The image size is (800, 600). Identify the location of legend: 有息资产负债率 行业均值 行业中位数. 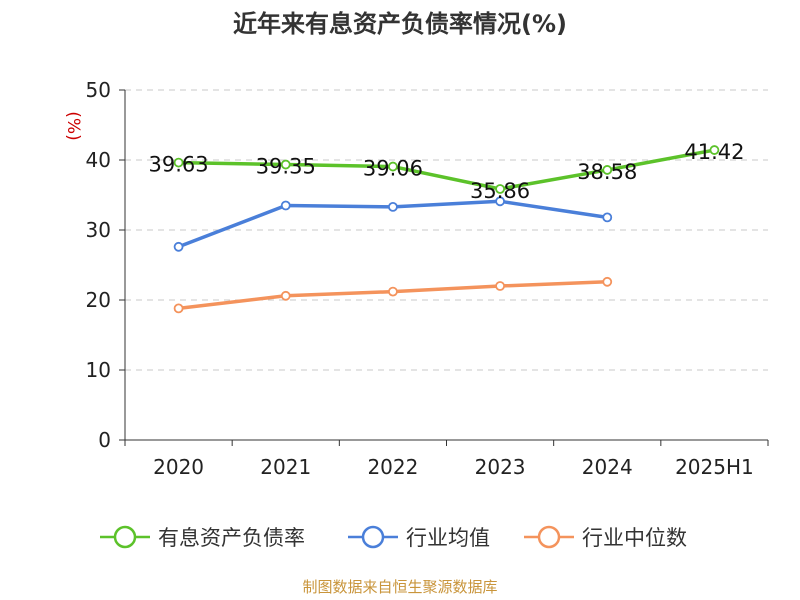
(393, 537).